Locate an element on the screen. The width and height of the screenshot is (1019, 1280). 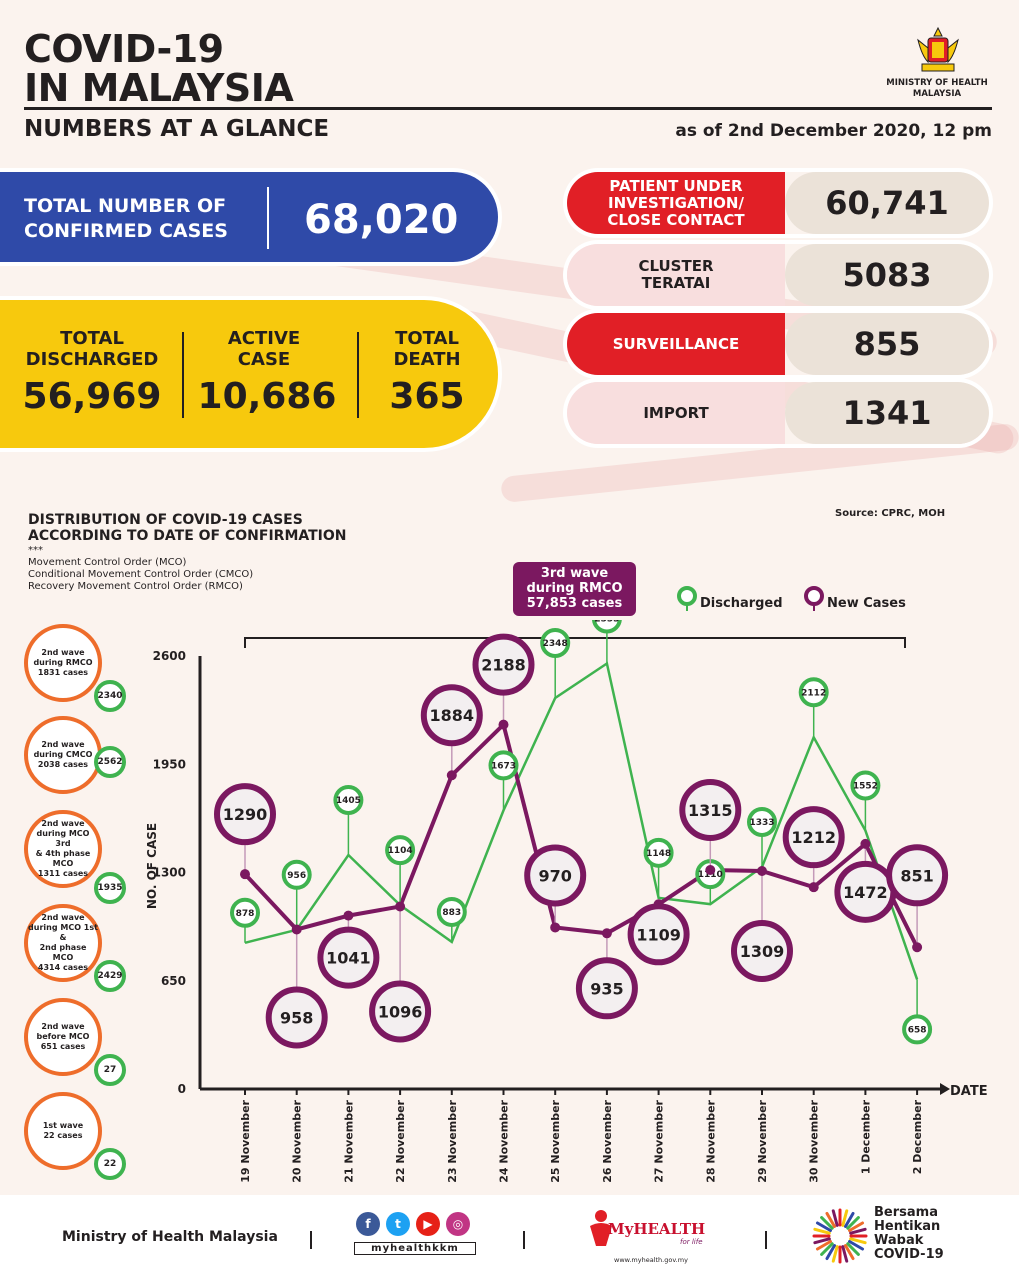
new-cases-data-label: 851 is located at coordinates (916, 875).